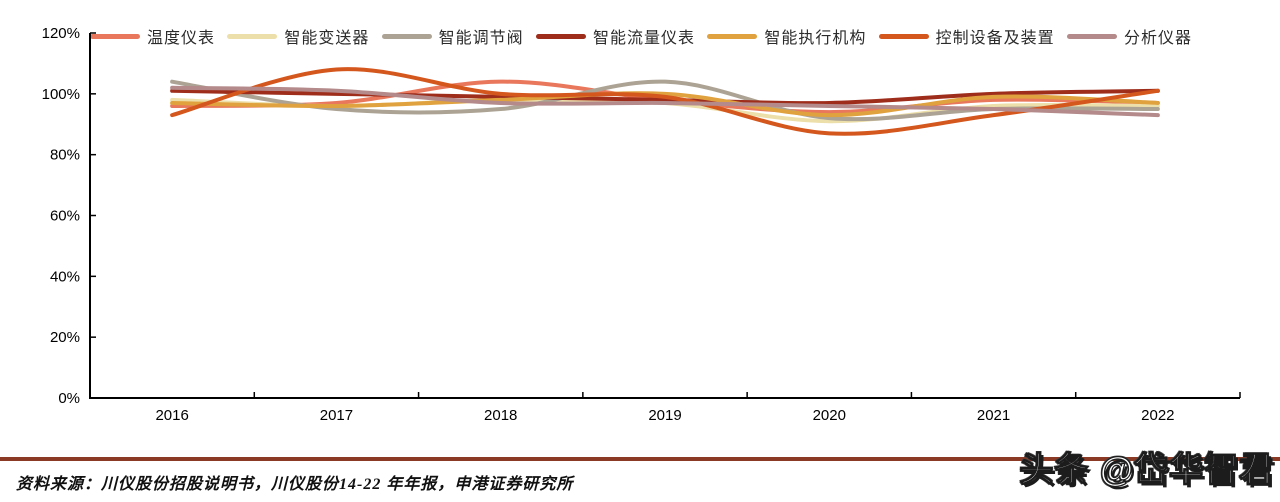  What do you see at coordinates (295, 484) in the screenshot?
I see `source-note: 资料来源：川仪股份招股说明书，川仪股份14-22 年年报，申港证券研究所` at bounding box center [295, 484].